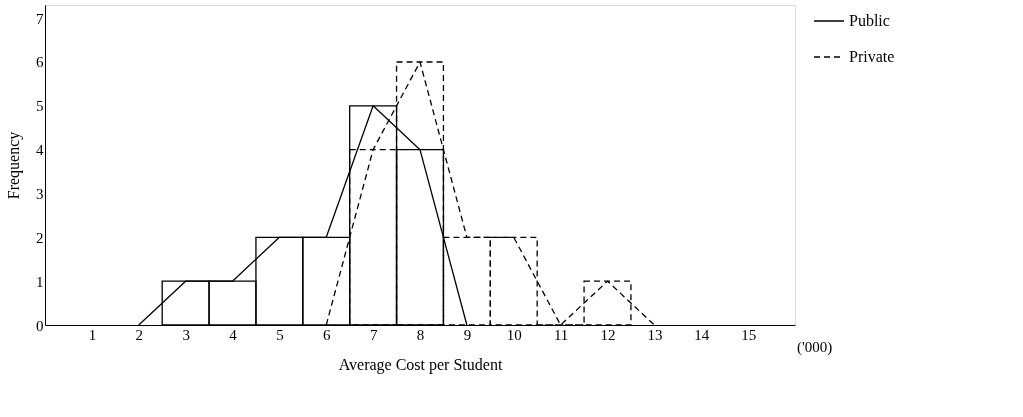 The width and height of the screenshot is (1023, 417). What do you see at coordinates (40, 281) in the screenshot?
I see `y-tick-label: 1` at bounding box center [40, 281].